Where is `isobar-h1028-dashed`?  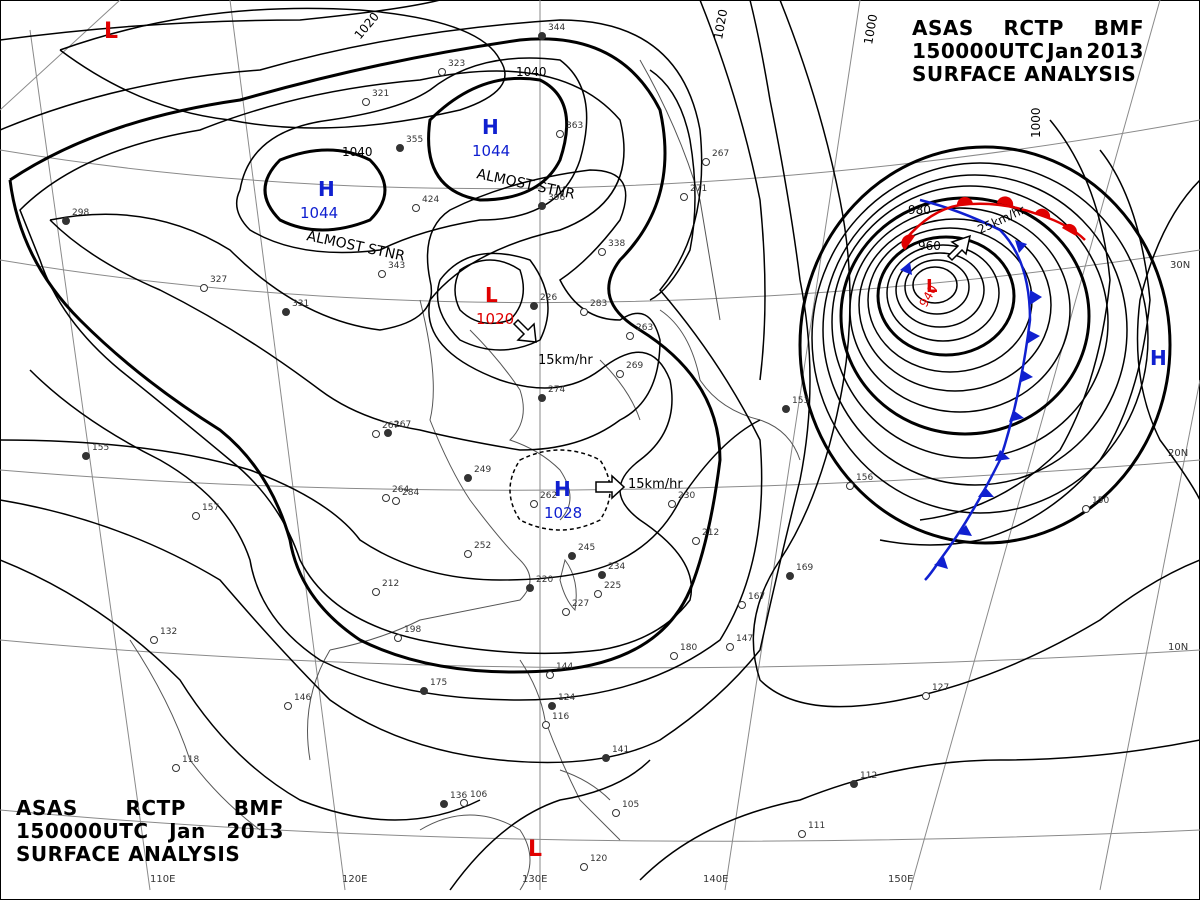 isobar-h1028-dashed is located at coordinates (560, 490).